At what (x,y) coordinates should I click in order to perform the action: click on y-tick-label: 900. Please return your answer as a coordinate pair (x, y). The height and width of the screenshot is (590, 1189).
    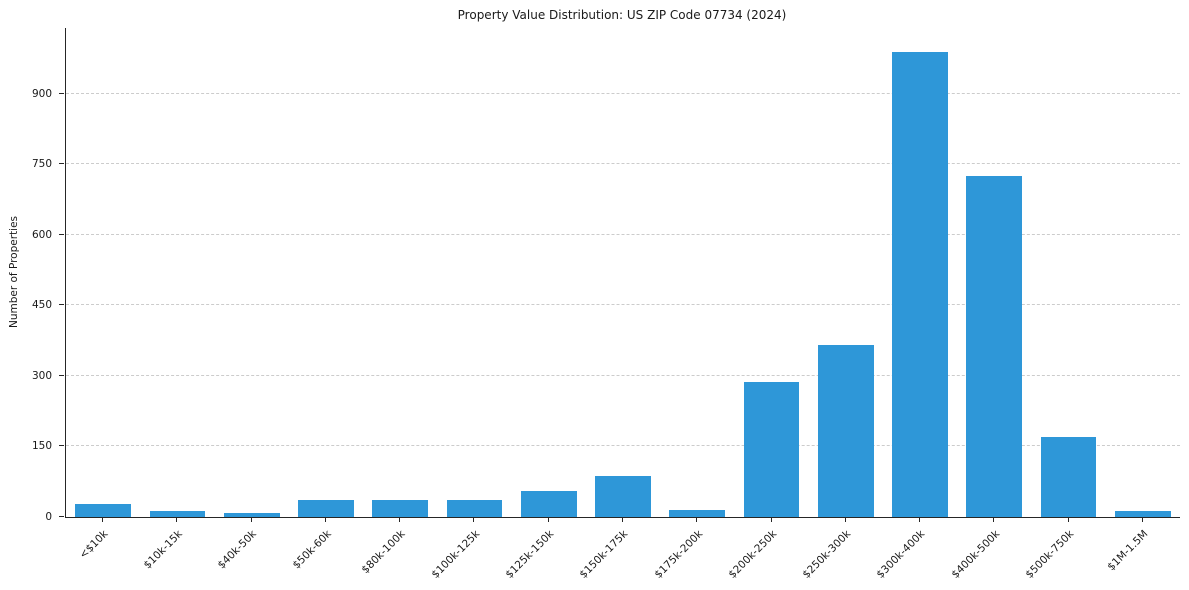
    Looking at the image, I should click on (41, 93).